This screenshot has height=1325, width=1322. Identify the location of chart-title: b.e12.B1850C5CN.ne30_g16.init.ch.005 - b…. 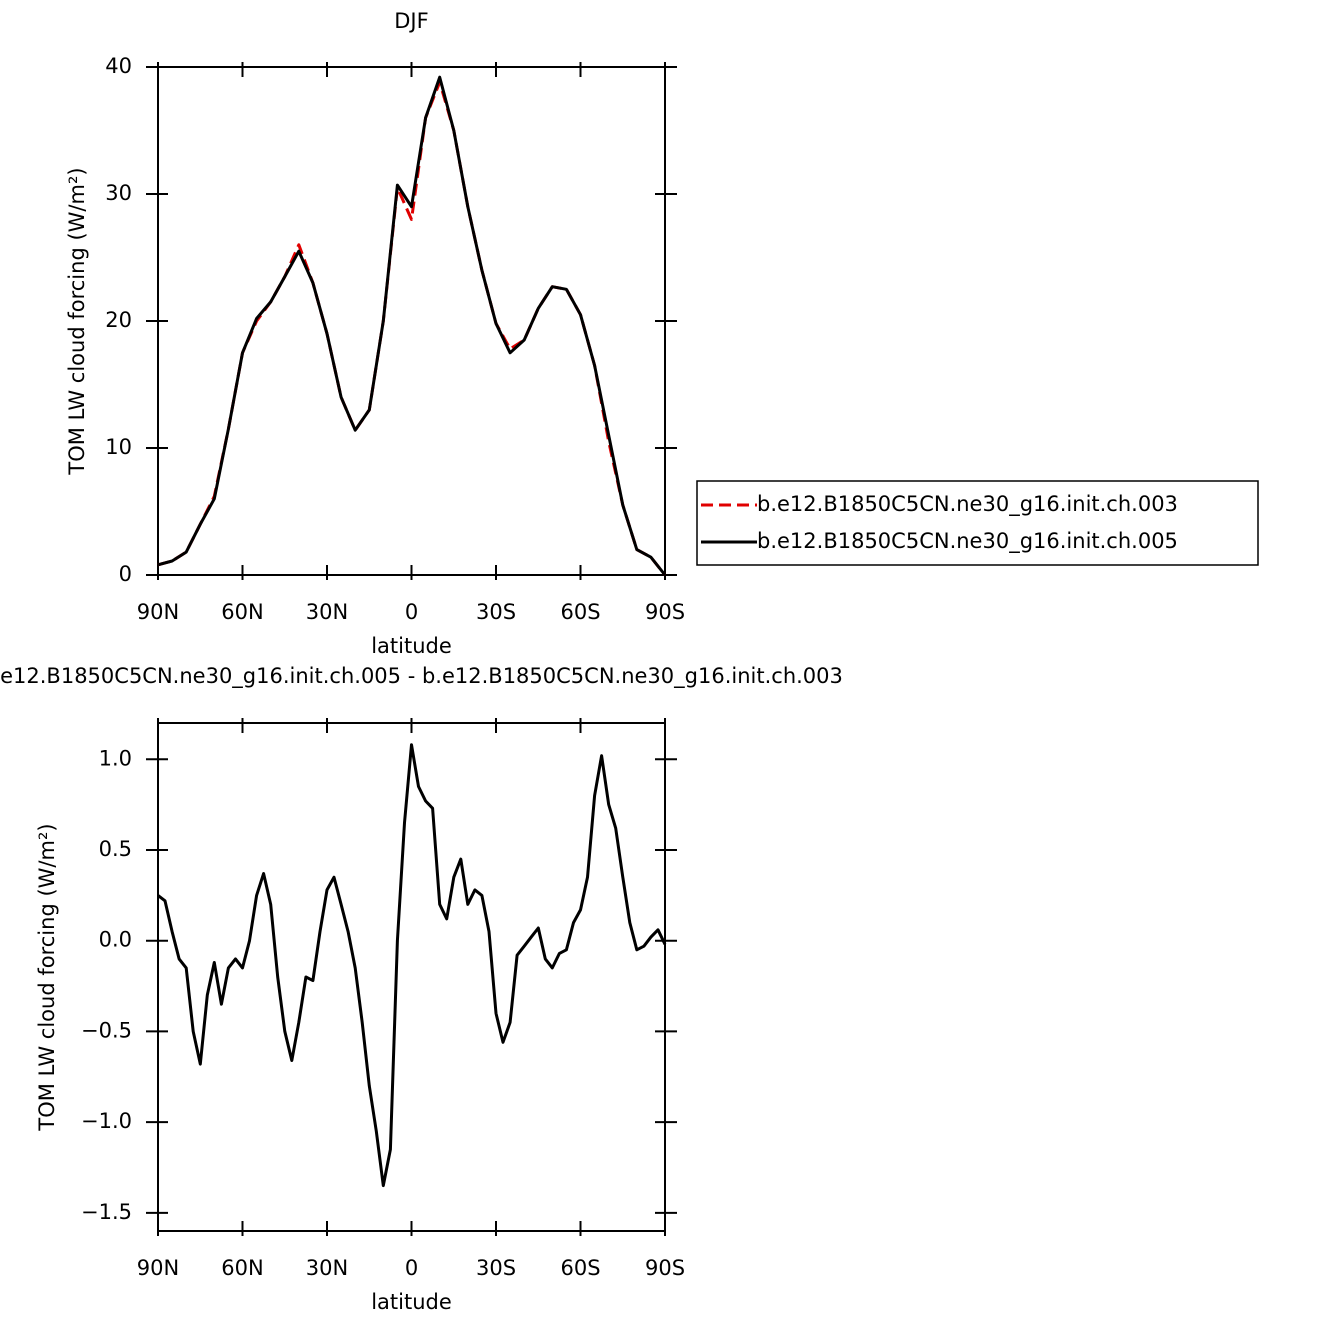
(421, 676).